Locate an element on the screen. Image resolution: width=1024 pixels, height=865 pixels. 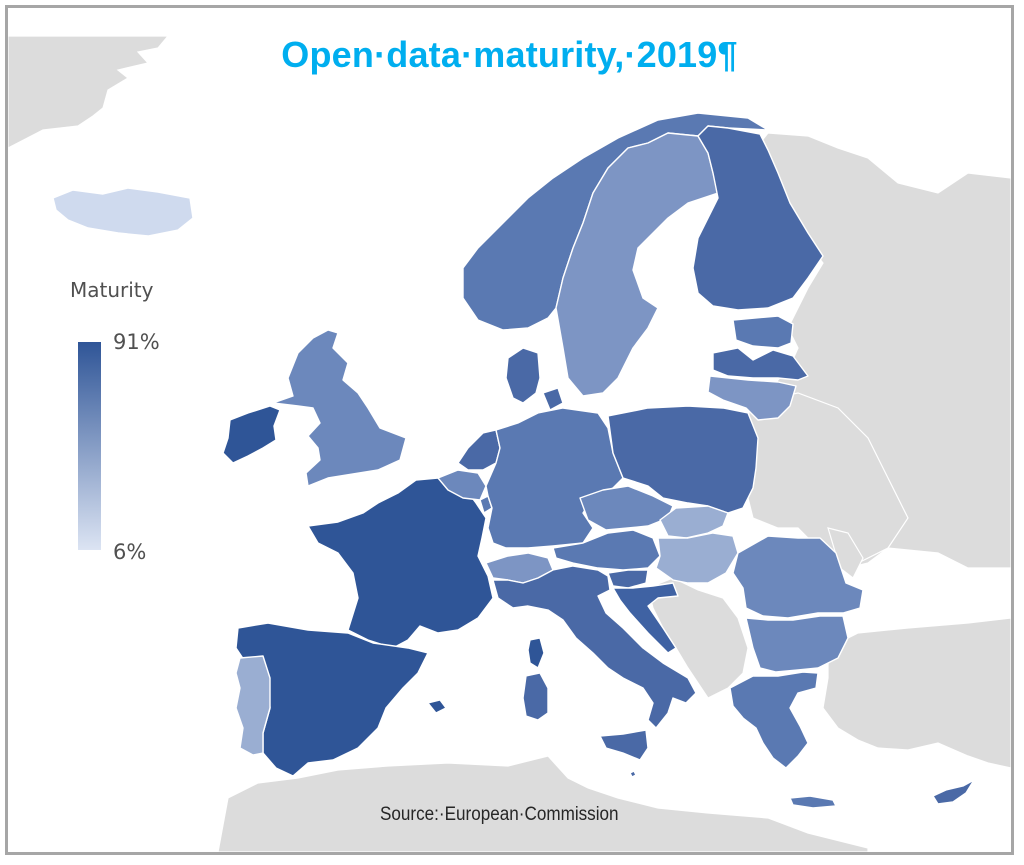
country-portugal is located at coordinates (253, 705).